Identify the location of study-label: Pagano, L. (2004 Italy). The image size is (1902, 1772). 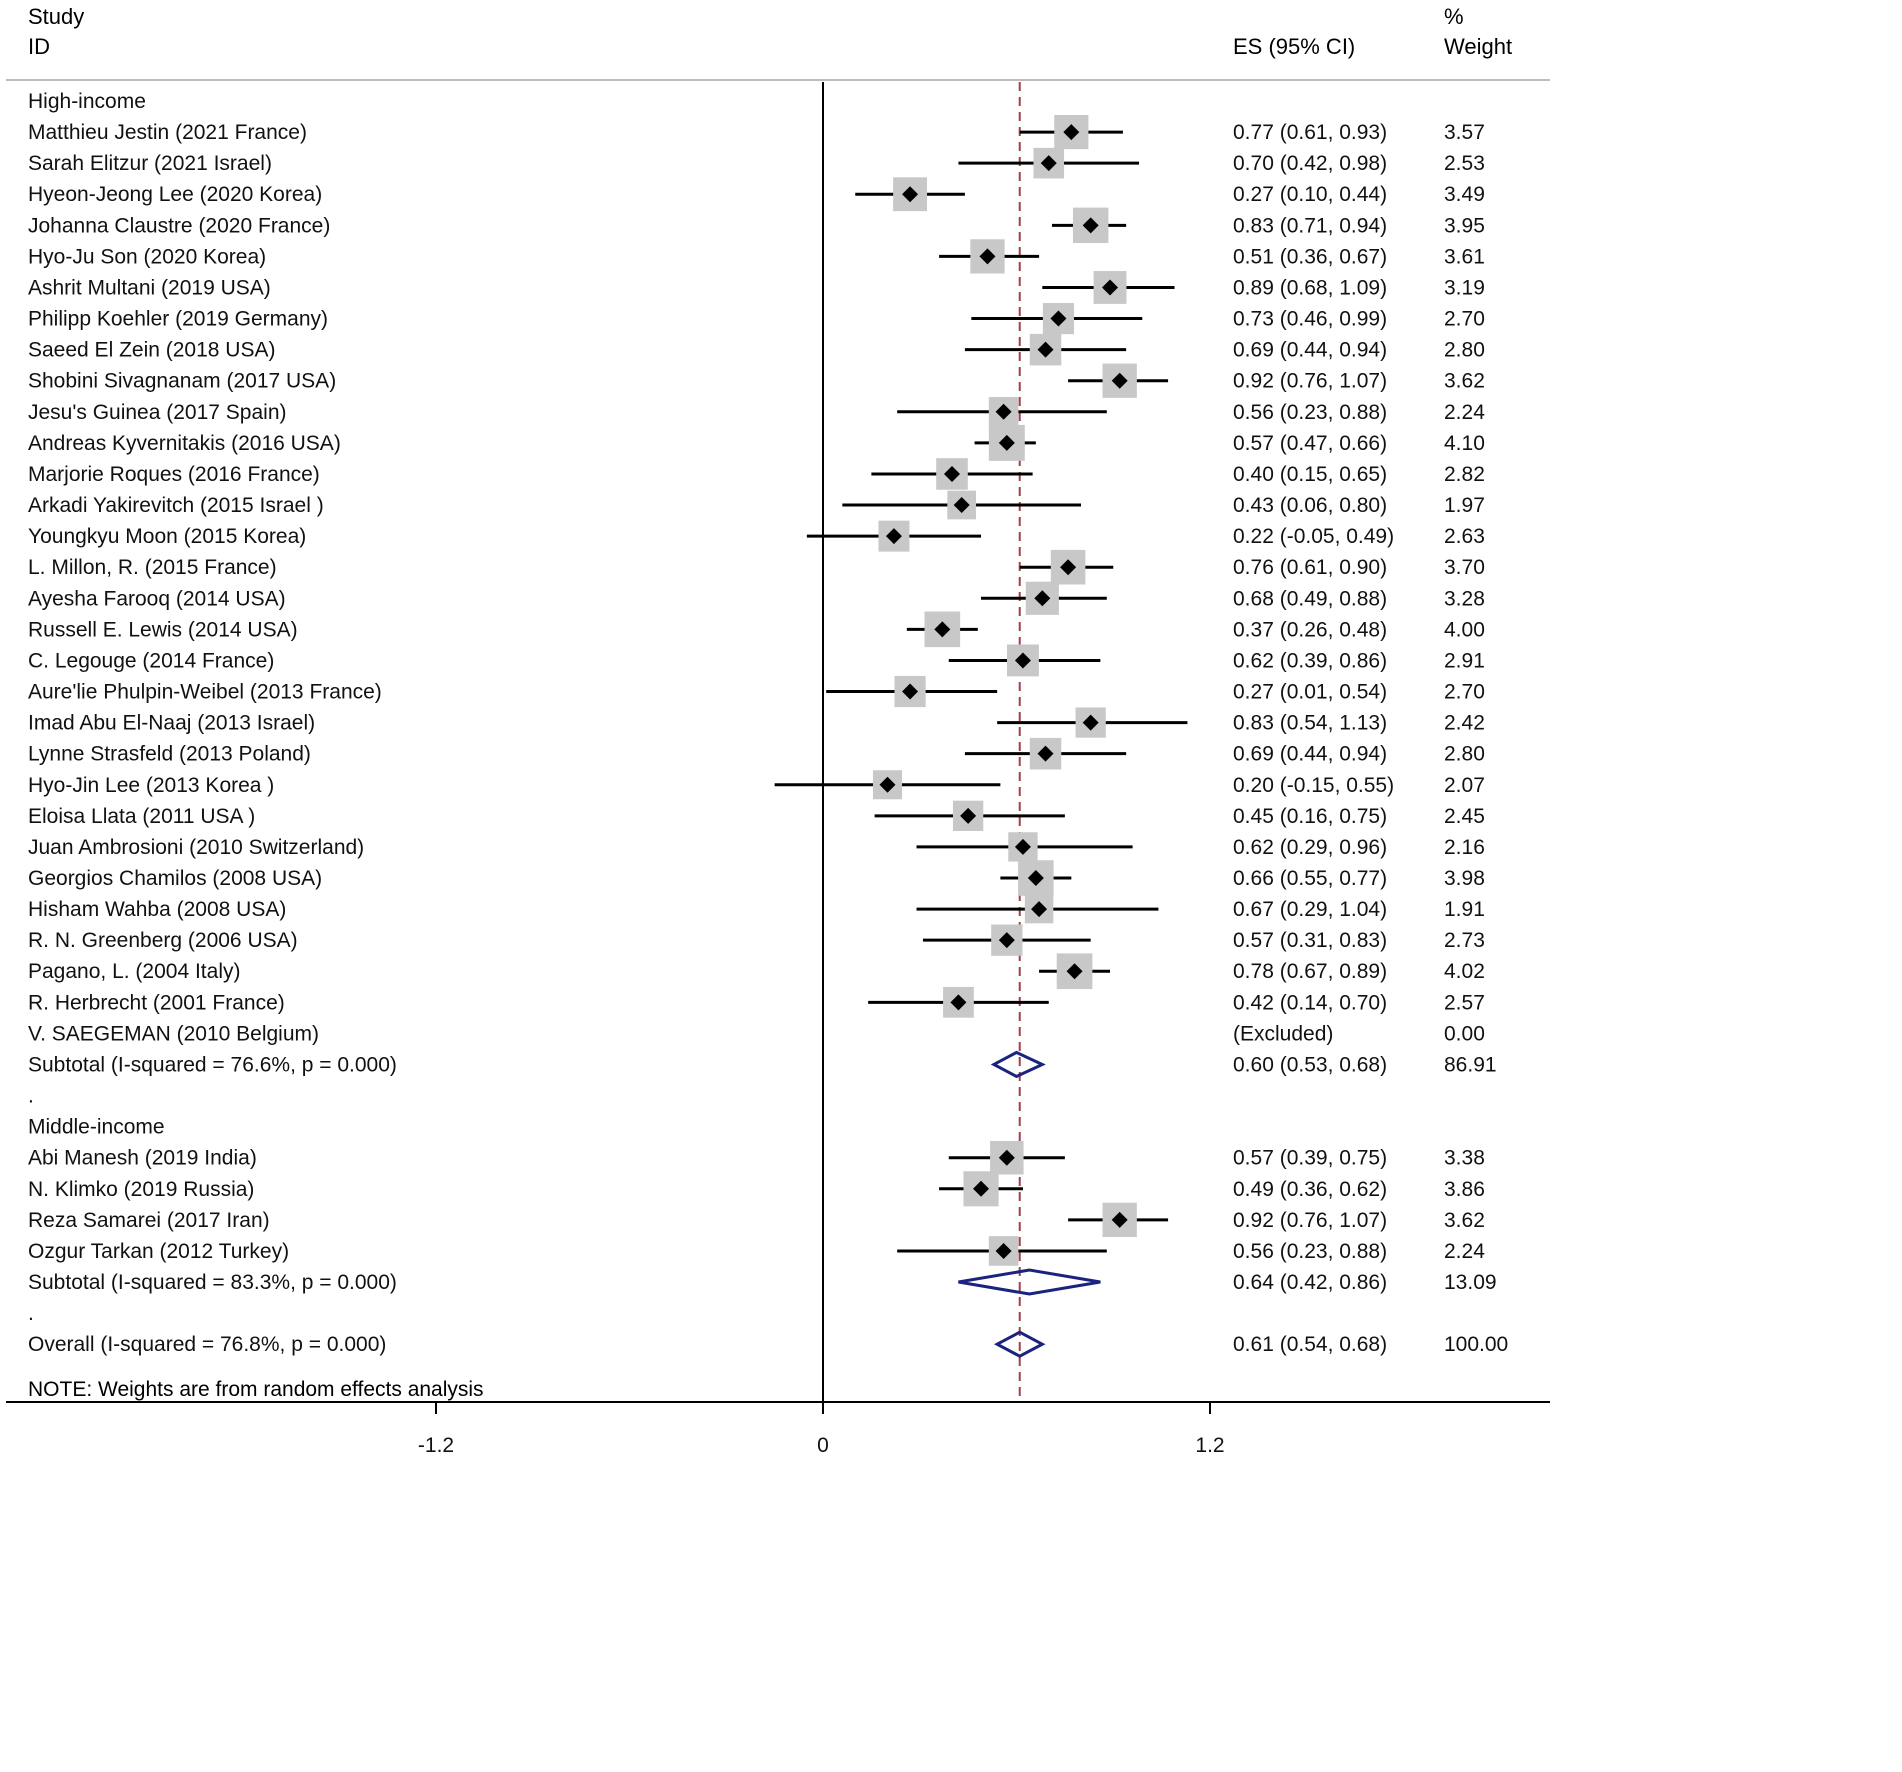
(134, 971).